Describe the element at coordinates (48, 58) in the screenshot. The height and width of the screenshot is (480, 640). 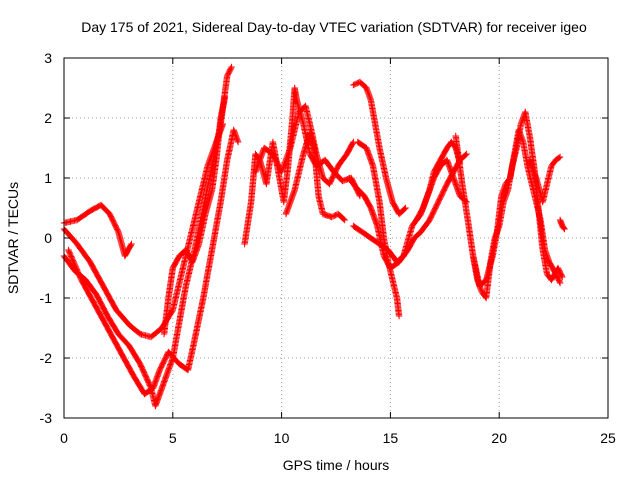
I see `y-tick-label: 3` at that location.